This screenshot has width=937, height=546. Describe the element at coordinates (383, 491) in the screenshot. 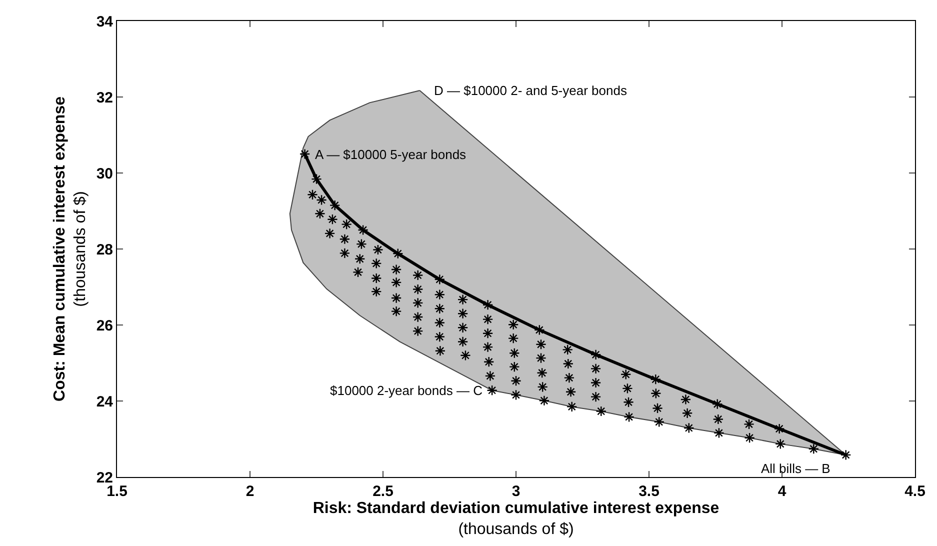

I see `x-tick-label: 2.5` at that location.